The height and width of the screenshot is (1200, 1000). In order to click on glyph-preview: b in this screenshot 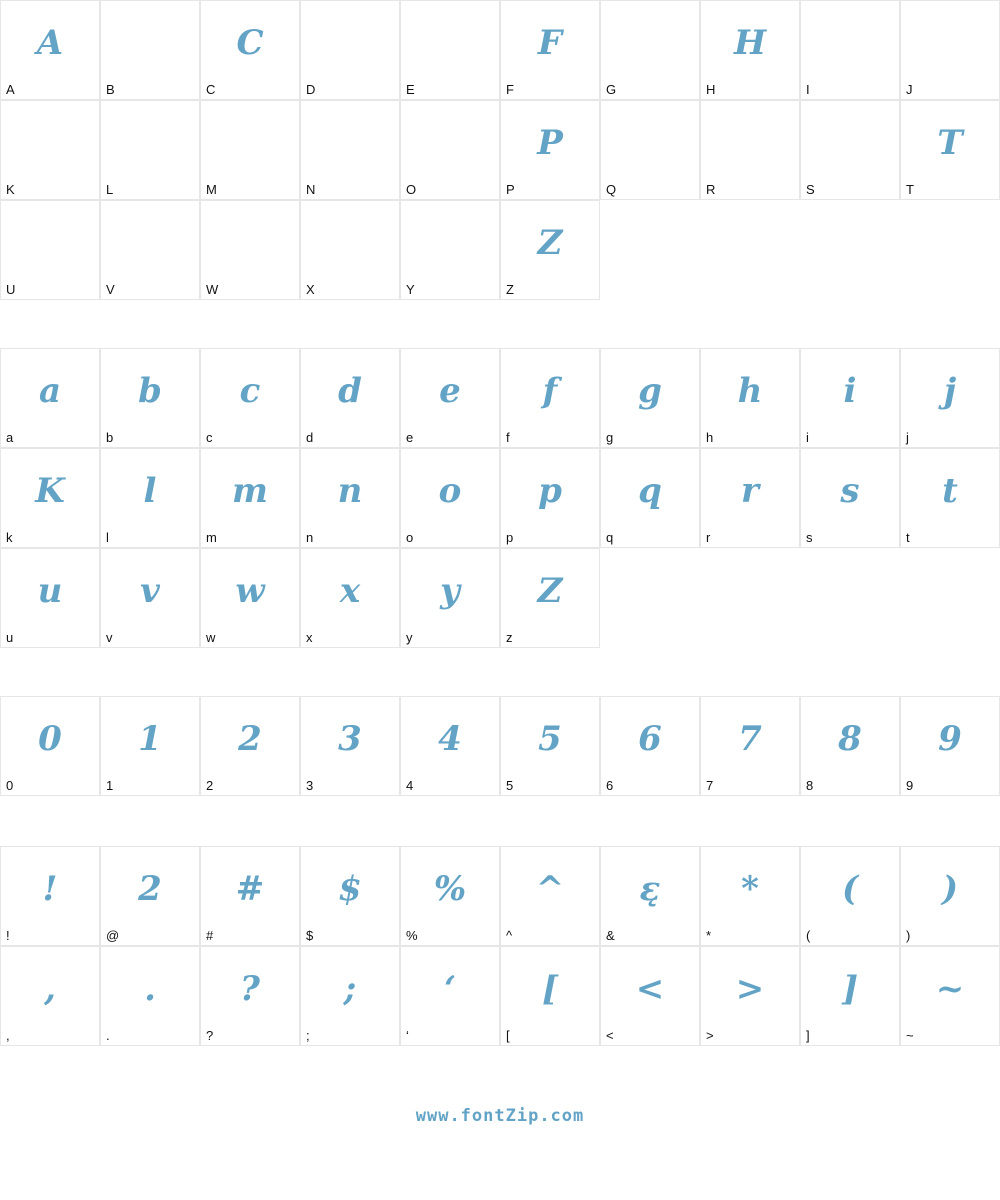, I will do `click(150, 391)`.